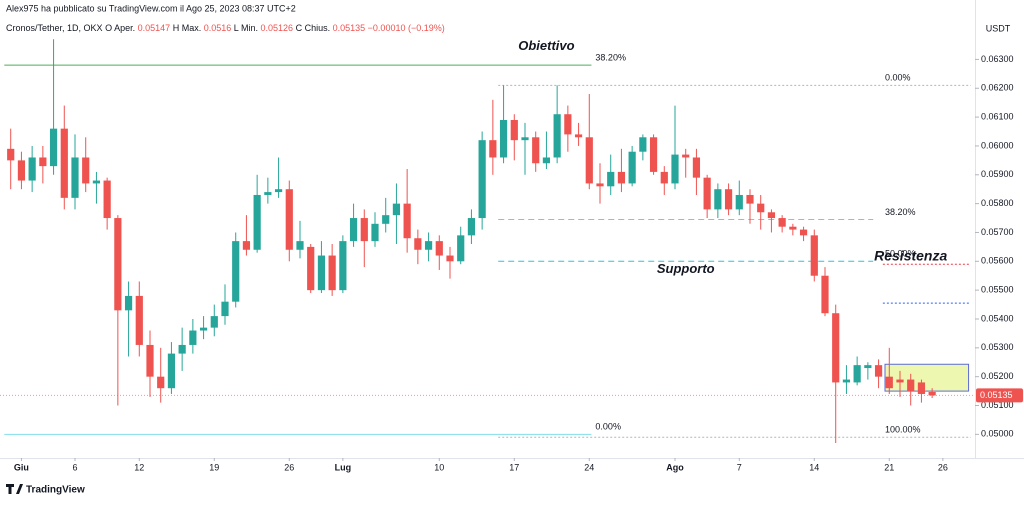 This screenshot has height=506, width=1024. What do you see at coordinates (514, 467) in the screenshot?
I see `x-tick-label: 17` at bounding box center [514, 467].